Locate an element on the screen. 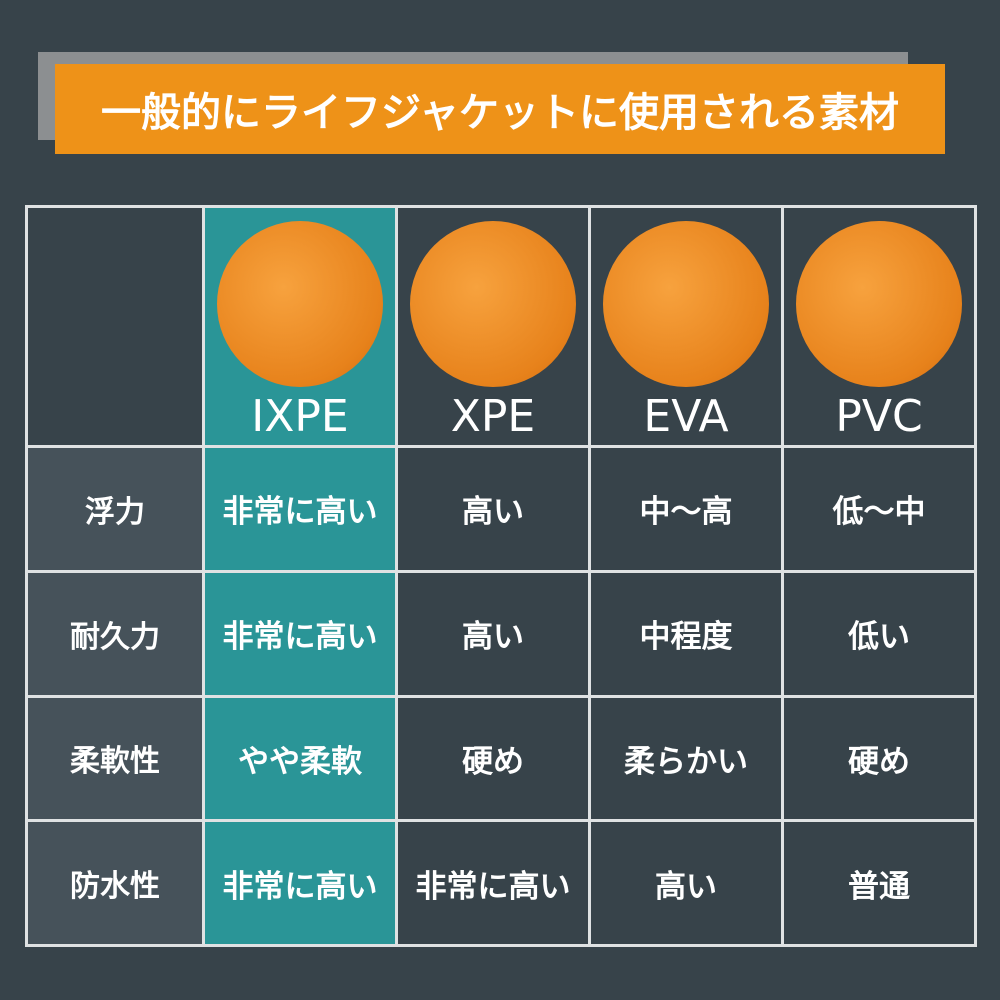 The width and height of the screenshot is (1000, 1000). material-cell: XPE is located at coordinates (493, 326).